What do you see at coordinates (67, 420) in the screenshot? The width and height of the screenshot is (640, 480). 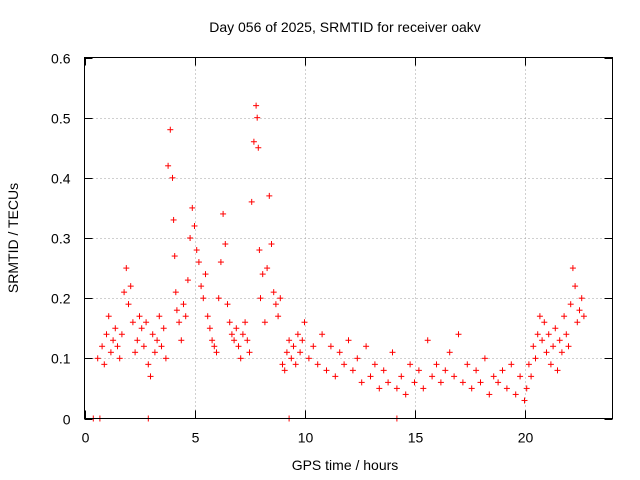 I see `y-tick-label: 0` at bounding box center [67, 420].